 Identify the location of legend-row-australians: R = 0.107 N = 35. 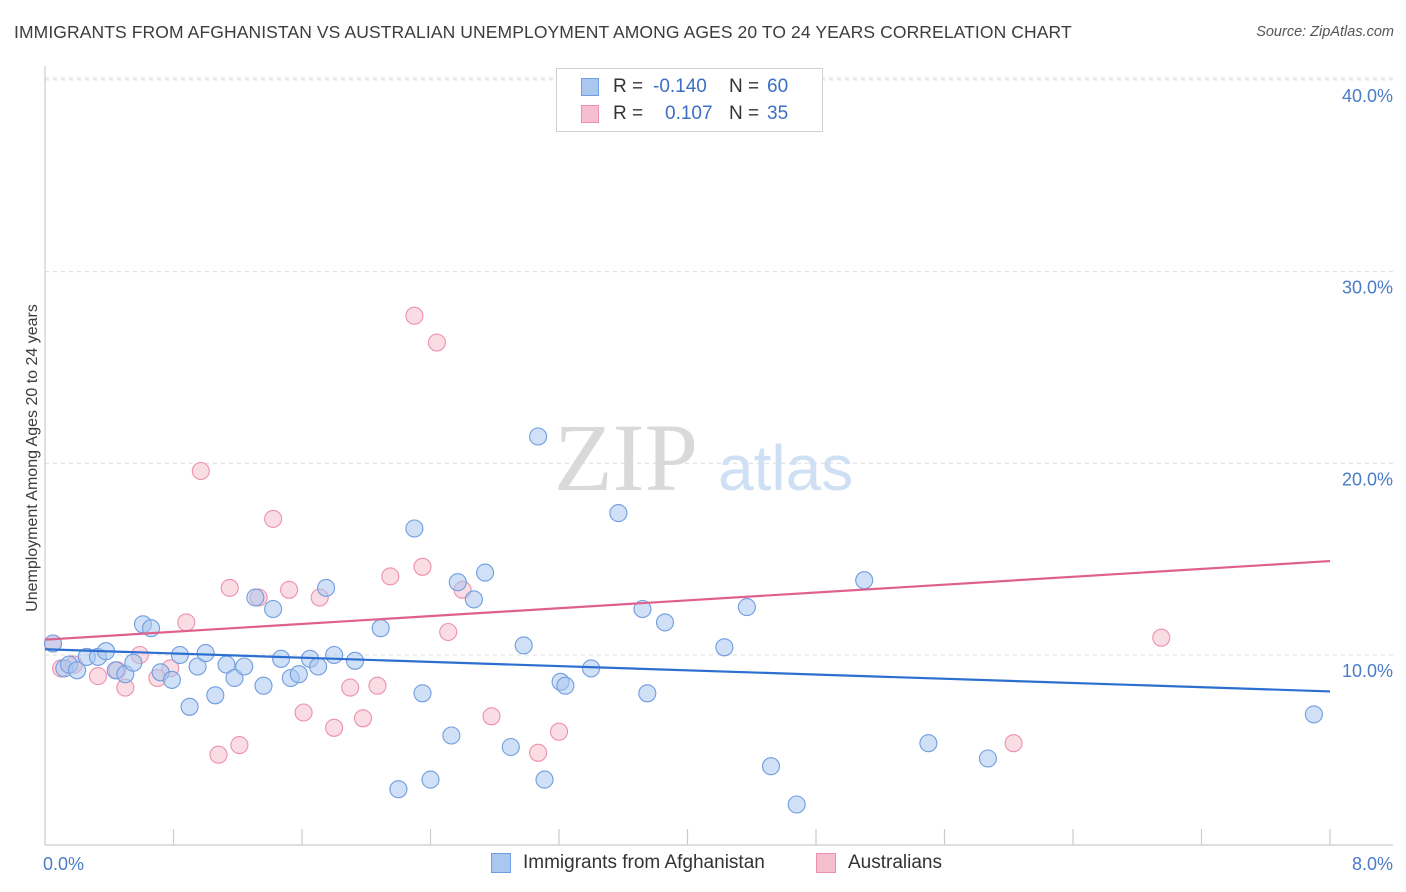
(684, 114).